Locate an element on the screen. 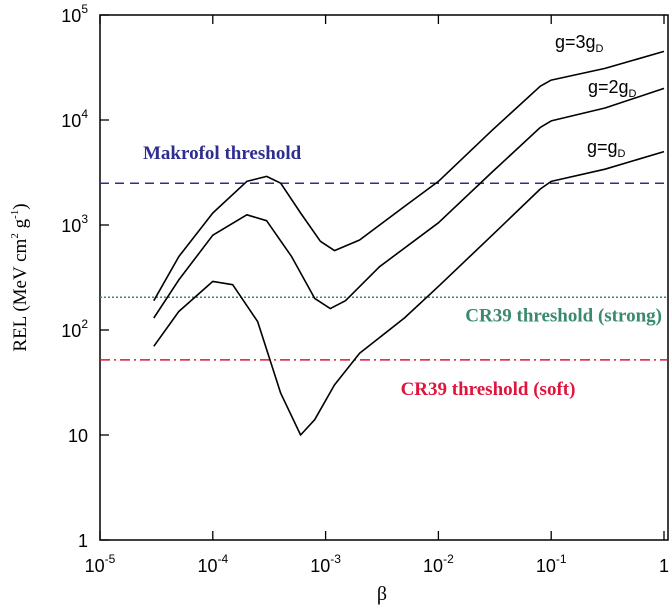 Image resolution: width=669 pixels, height=611 pixels. series-name: g=2g is located at coordinates (608, 87).